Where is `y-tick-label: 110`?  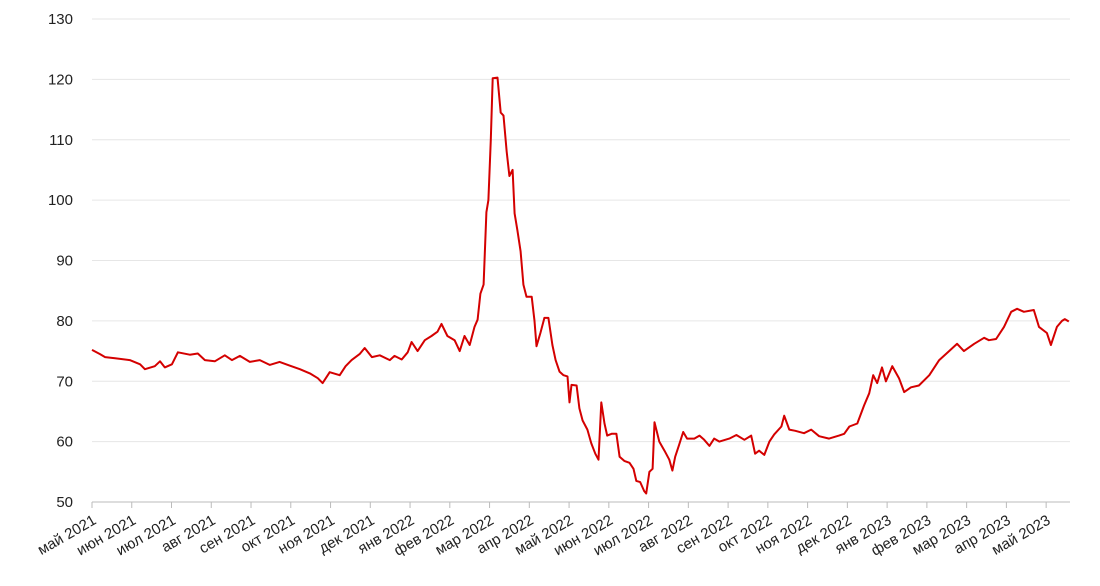 y-tick-label: 110 is located at coordinates (61, 140).